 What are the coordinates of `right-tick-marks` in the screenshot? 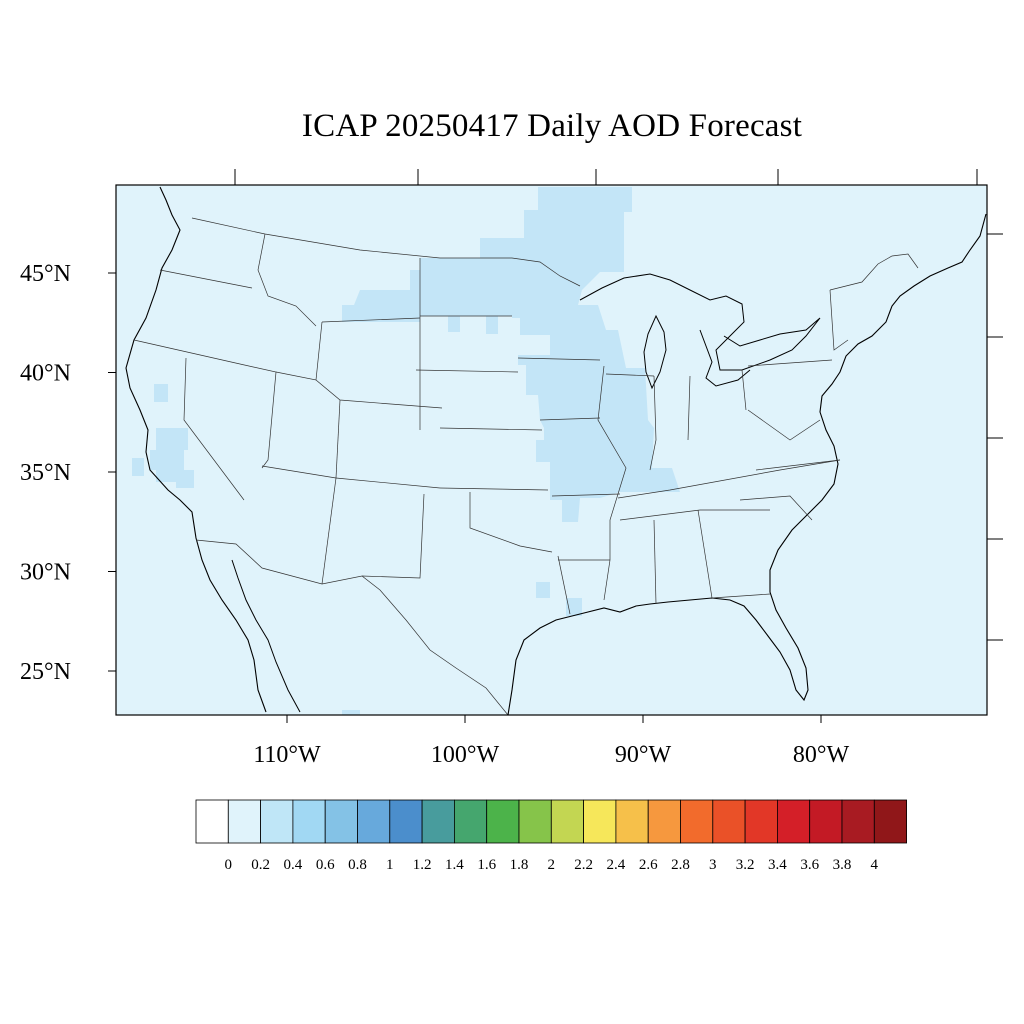 It's located at (995, 437).